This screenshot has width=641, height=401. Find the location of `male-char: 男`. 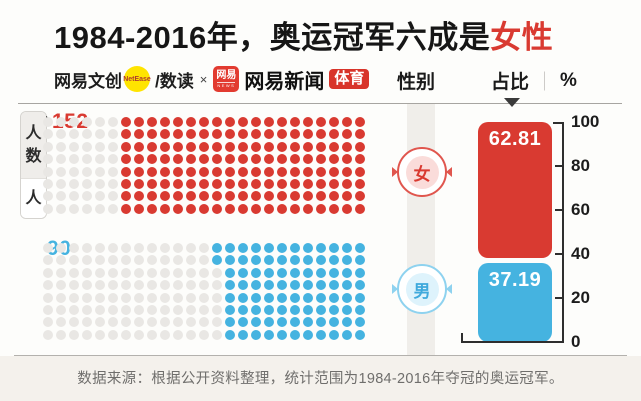

male-char: 男 is located at coordinates (422, 291).